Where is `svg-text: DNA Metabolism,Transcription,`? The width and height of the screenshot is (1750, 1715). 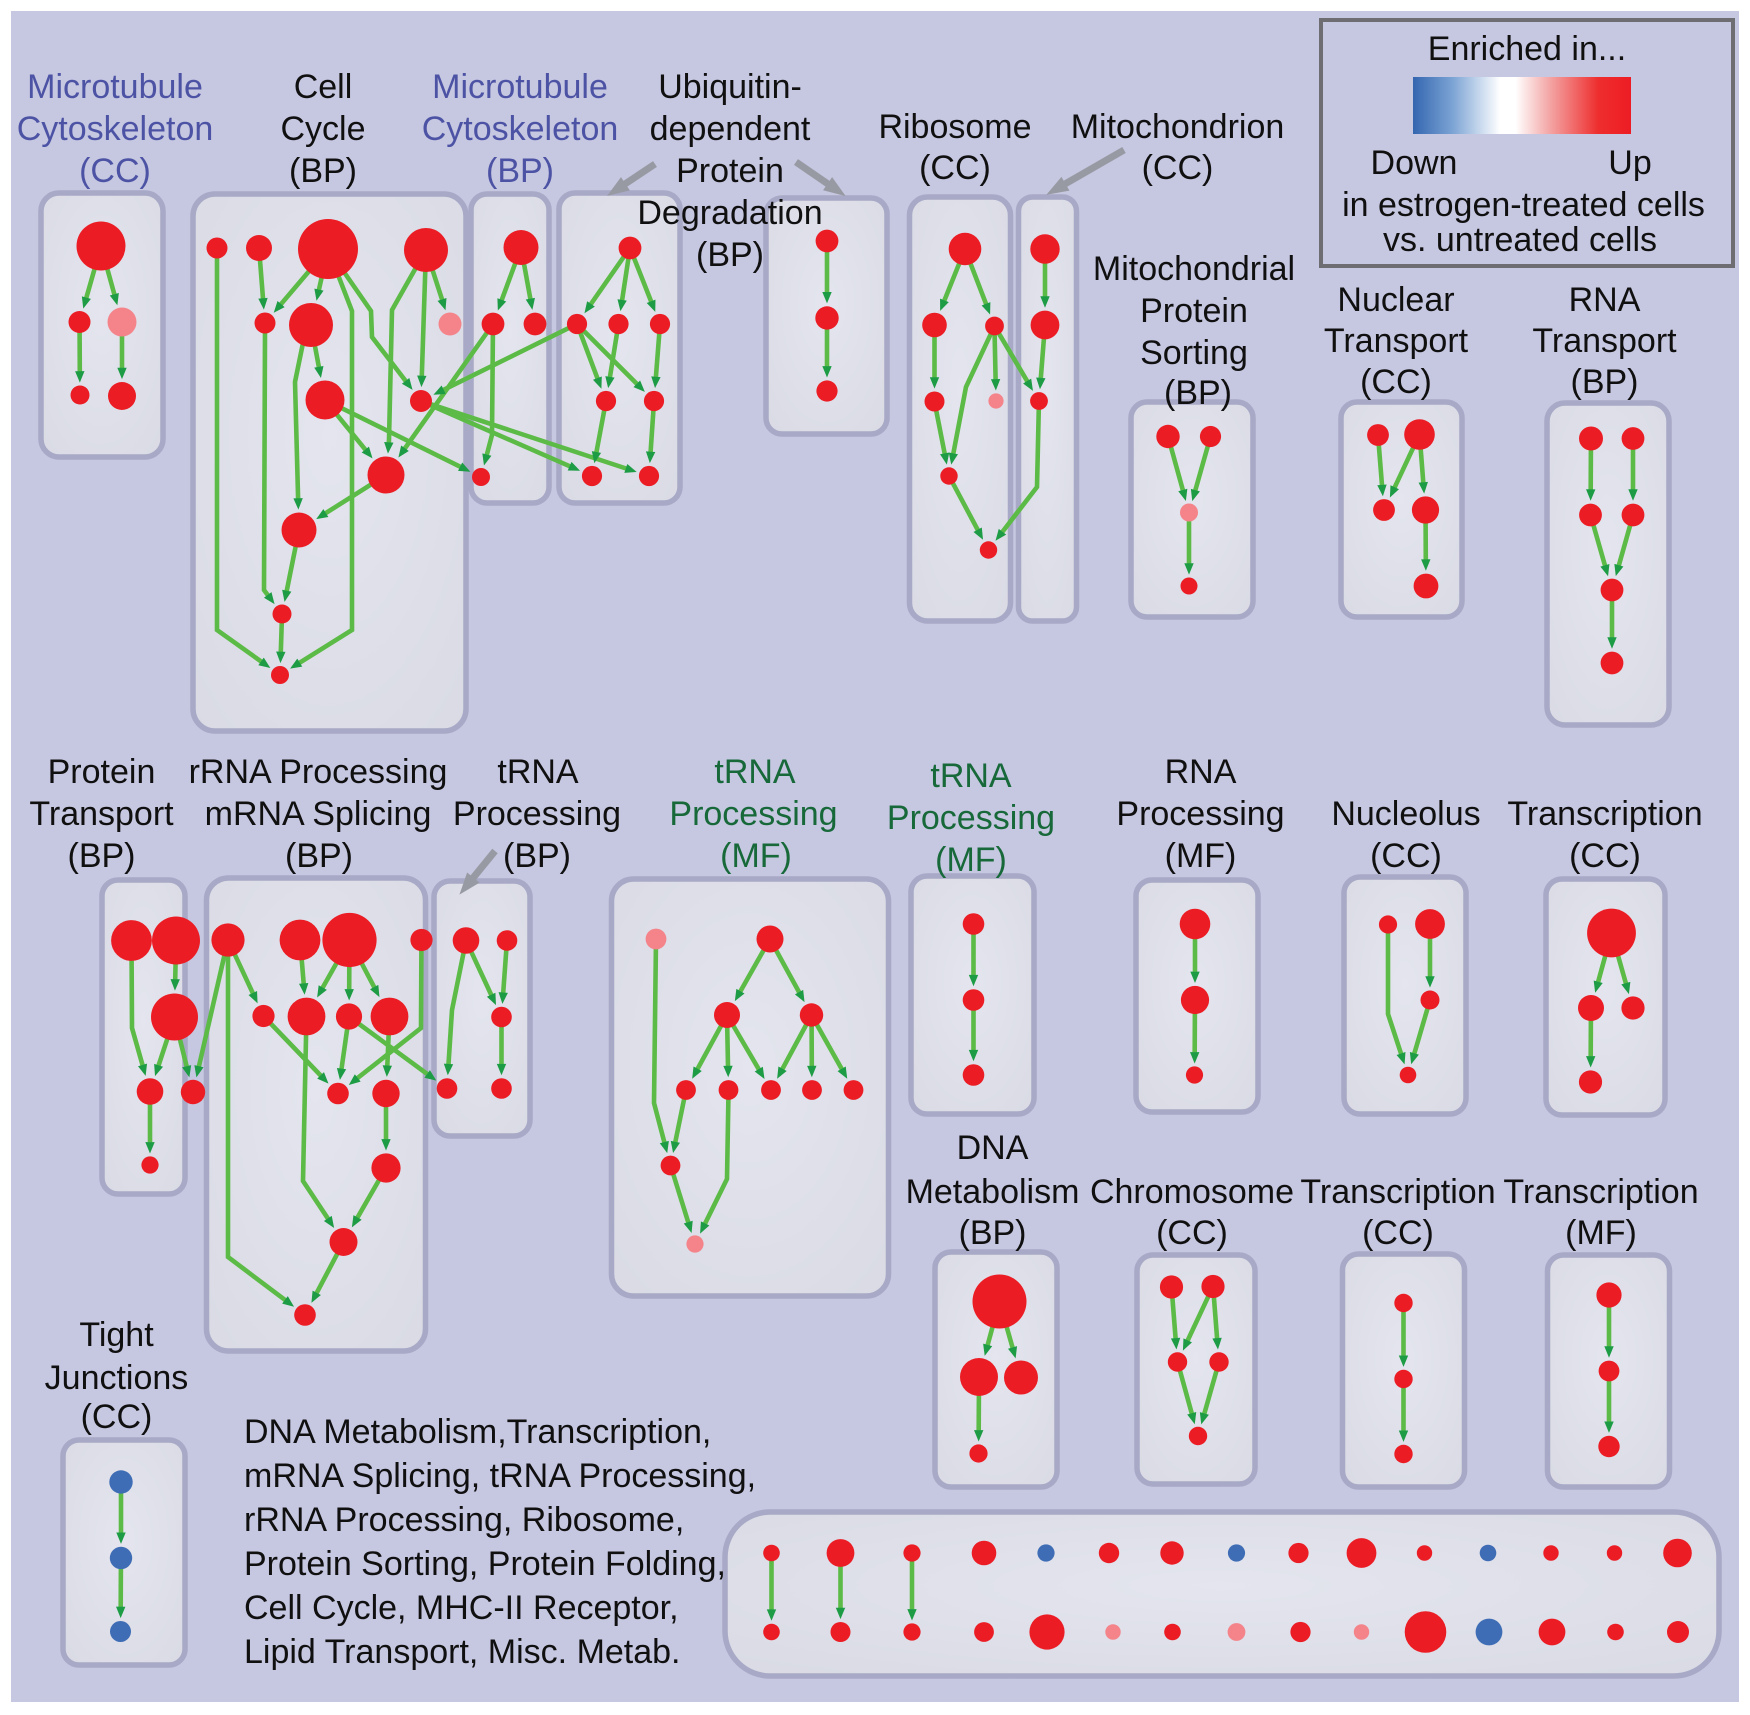
svg-text: DNA Metabolism,Transcription, is located at coordinates (477, 1432).